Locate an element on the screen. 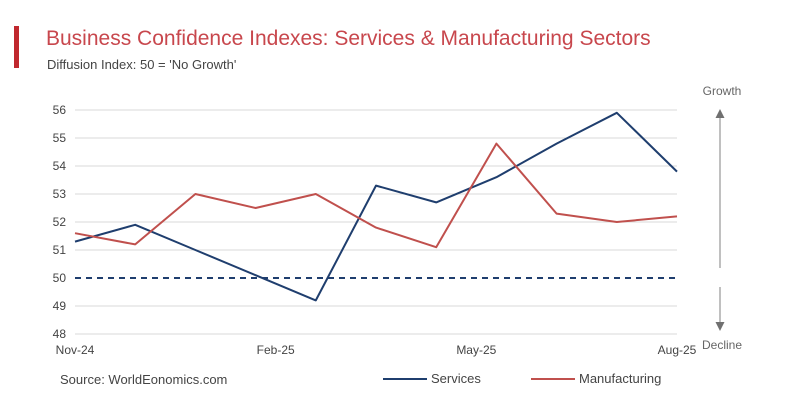 The height and width of the screenshot is (400, 800). y-tick-label: 53 is located at coordinates (60, 194).